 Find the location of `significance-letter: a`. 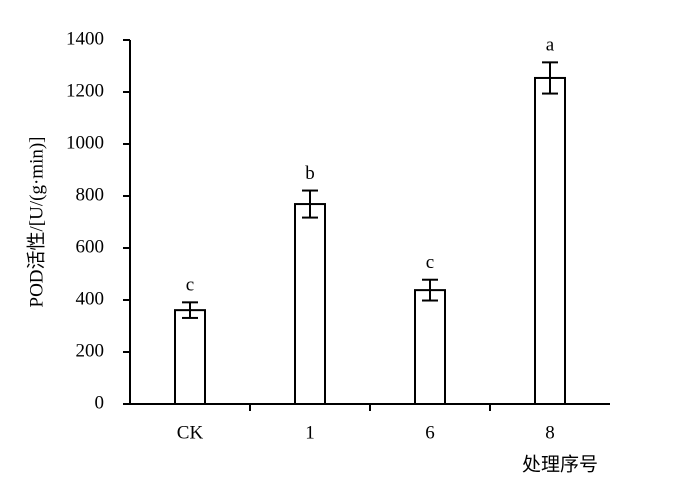

significance-letter: a is located at coordinates (550, 45).